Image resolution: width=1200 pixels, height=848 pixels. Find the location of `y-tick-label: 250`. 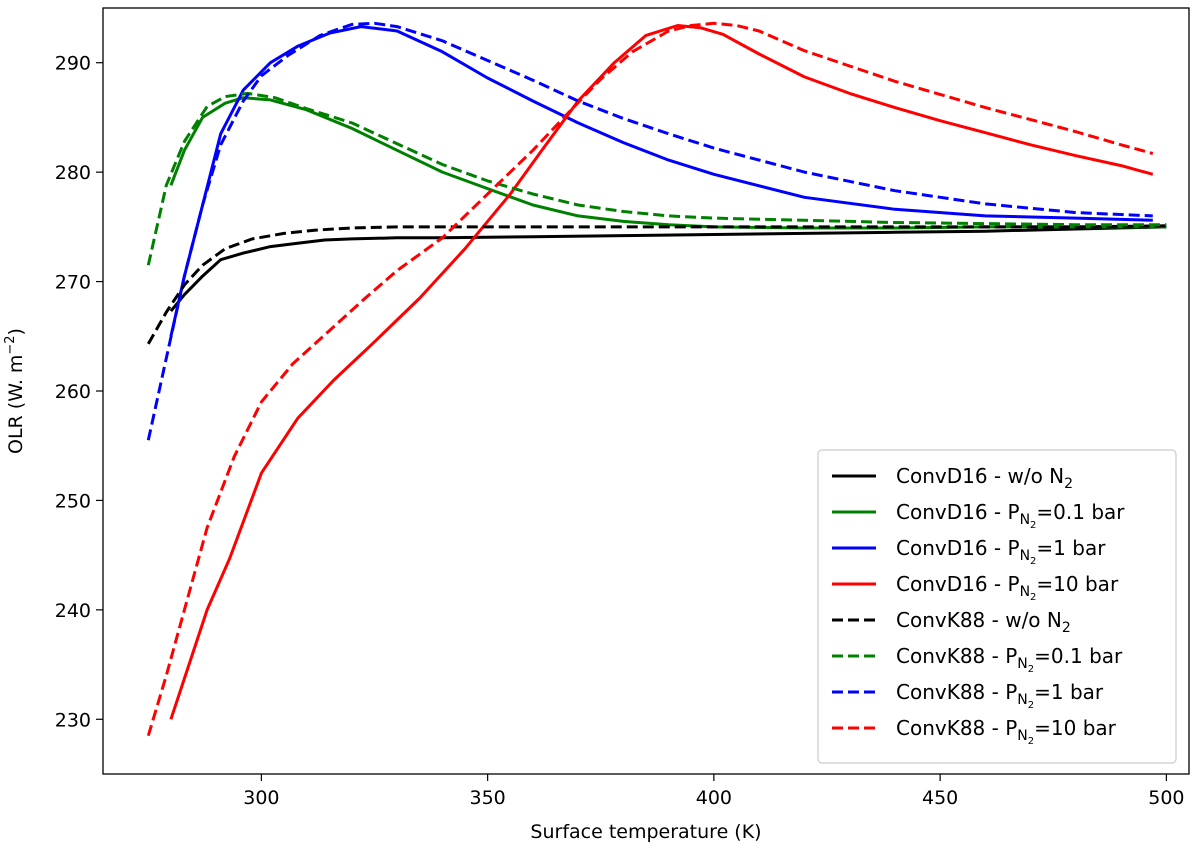

y-tick-label: 250 is located at coordinates (73, 501).